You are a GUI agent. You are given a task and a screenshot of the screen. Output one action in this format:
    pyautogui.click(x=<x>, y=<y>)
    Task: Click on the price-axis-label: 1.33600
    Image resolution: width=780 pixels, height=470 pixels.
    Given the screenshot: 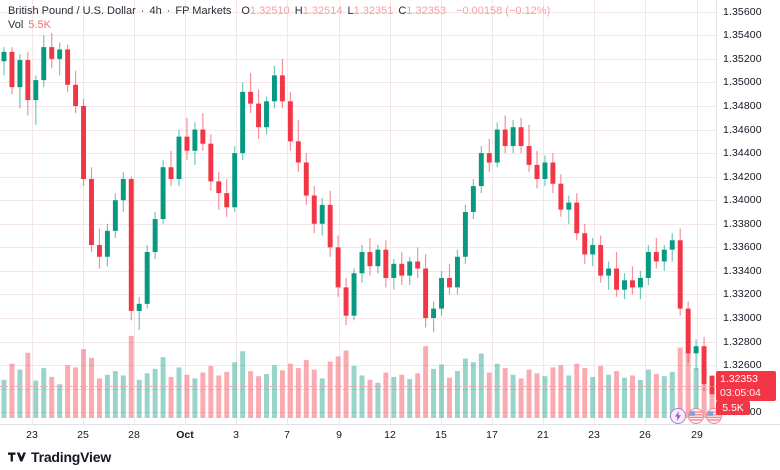 What is the action you would take?
    pyautogui.click(x=742, y=247)
    